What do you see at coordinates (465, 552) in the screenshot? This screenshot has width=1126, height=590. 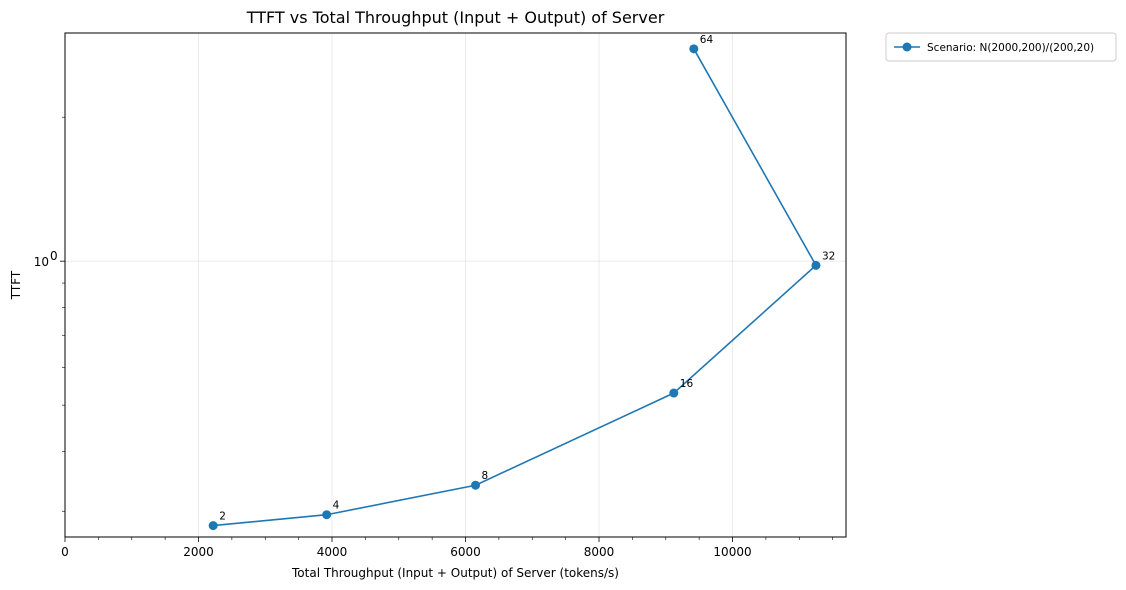 I see `x-tick-label: 6000` at bounding box center [465, 552].